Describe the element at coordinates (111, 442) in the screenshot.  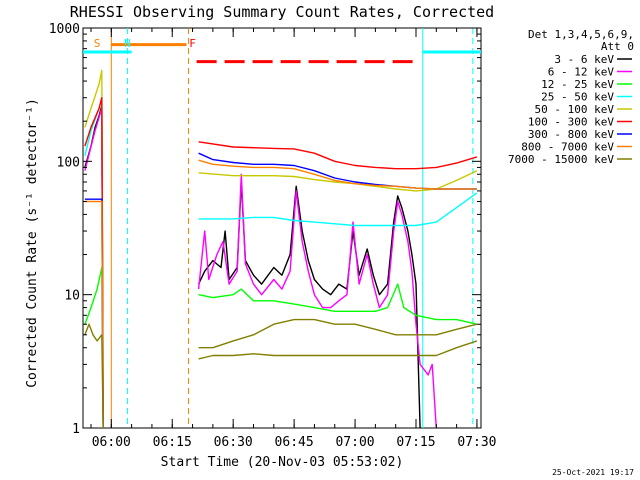
I see `x-tick-label: 06:00` at that location.